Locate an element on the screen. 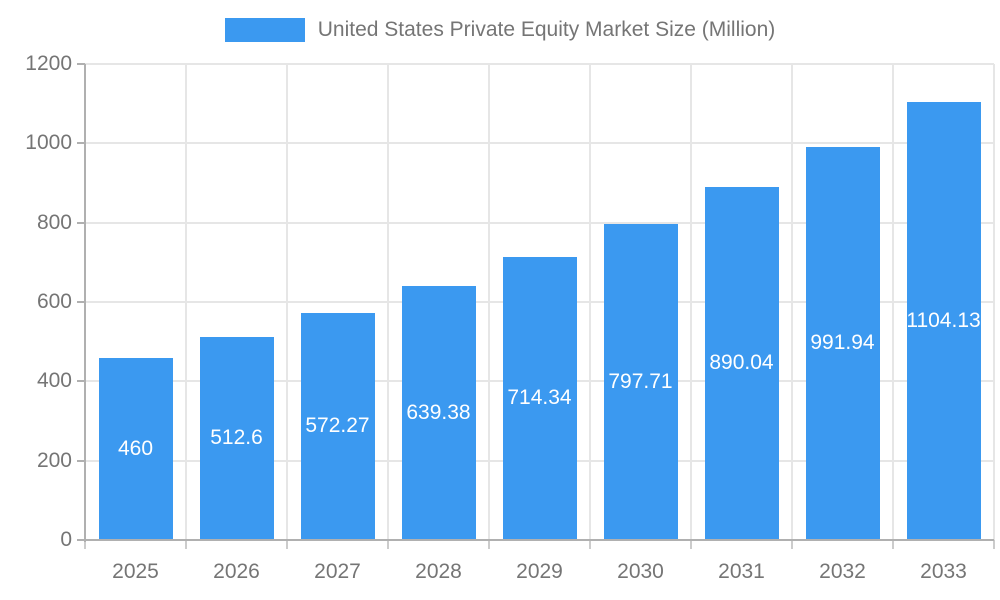 The image size is (1000, 600). y-axis-line is located at coordinates (85, 303).